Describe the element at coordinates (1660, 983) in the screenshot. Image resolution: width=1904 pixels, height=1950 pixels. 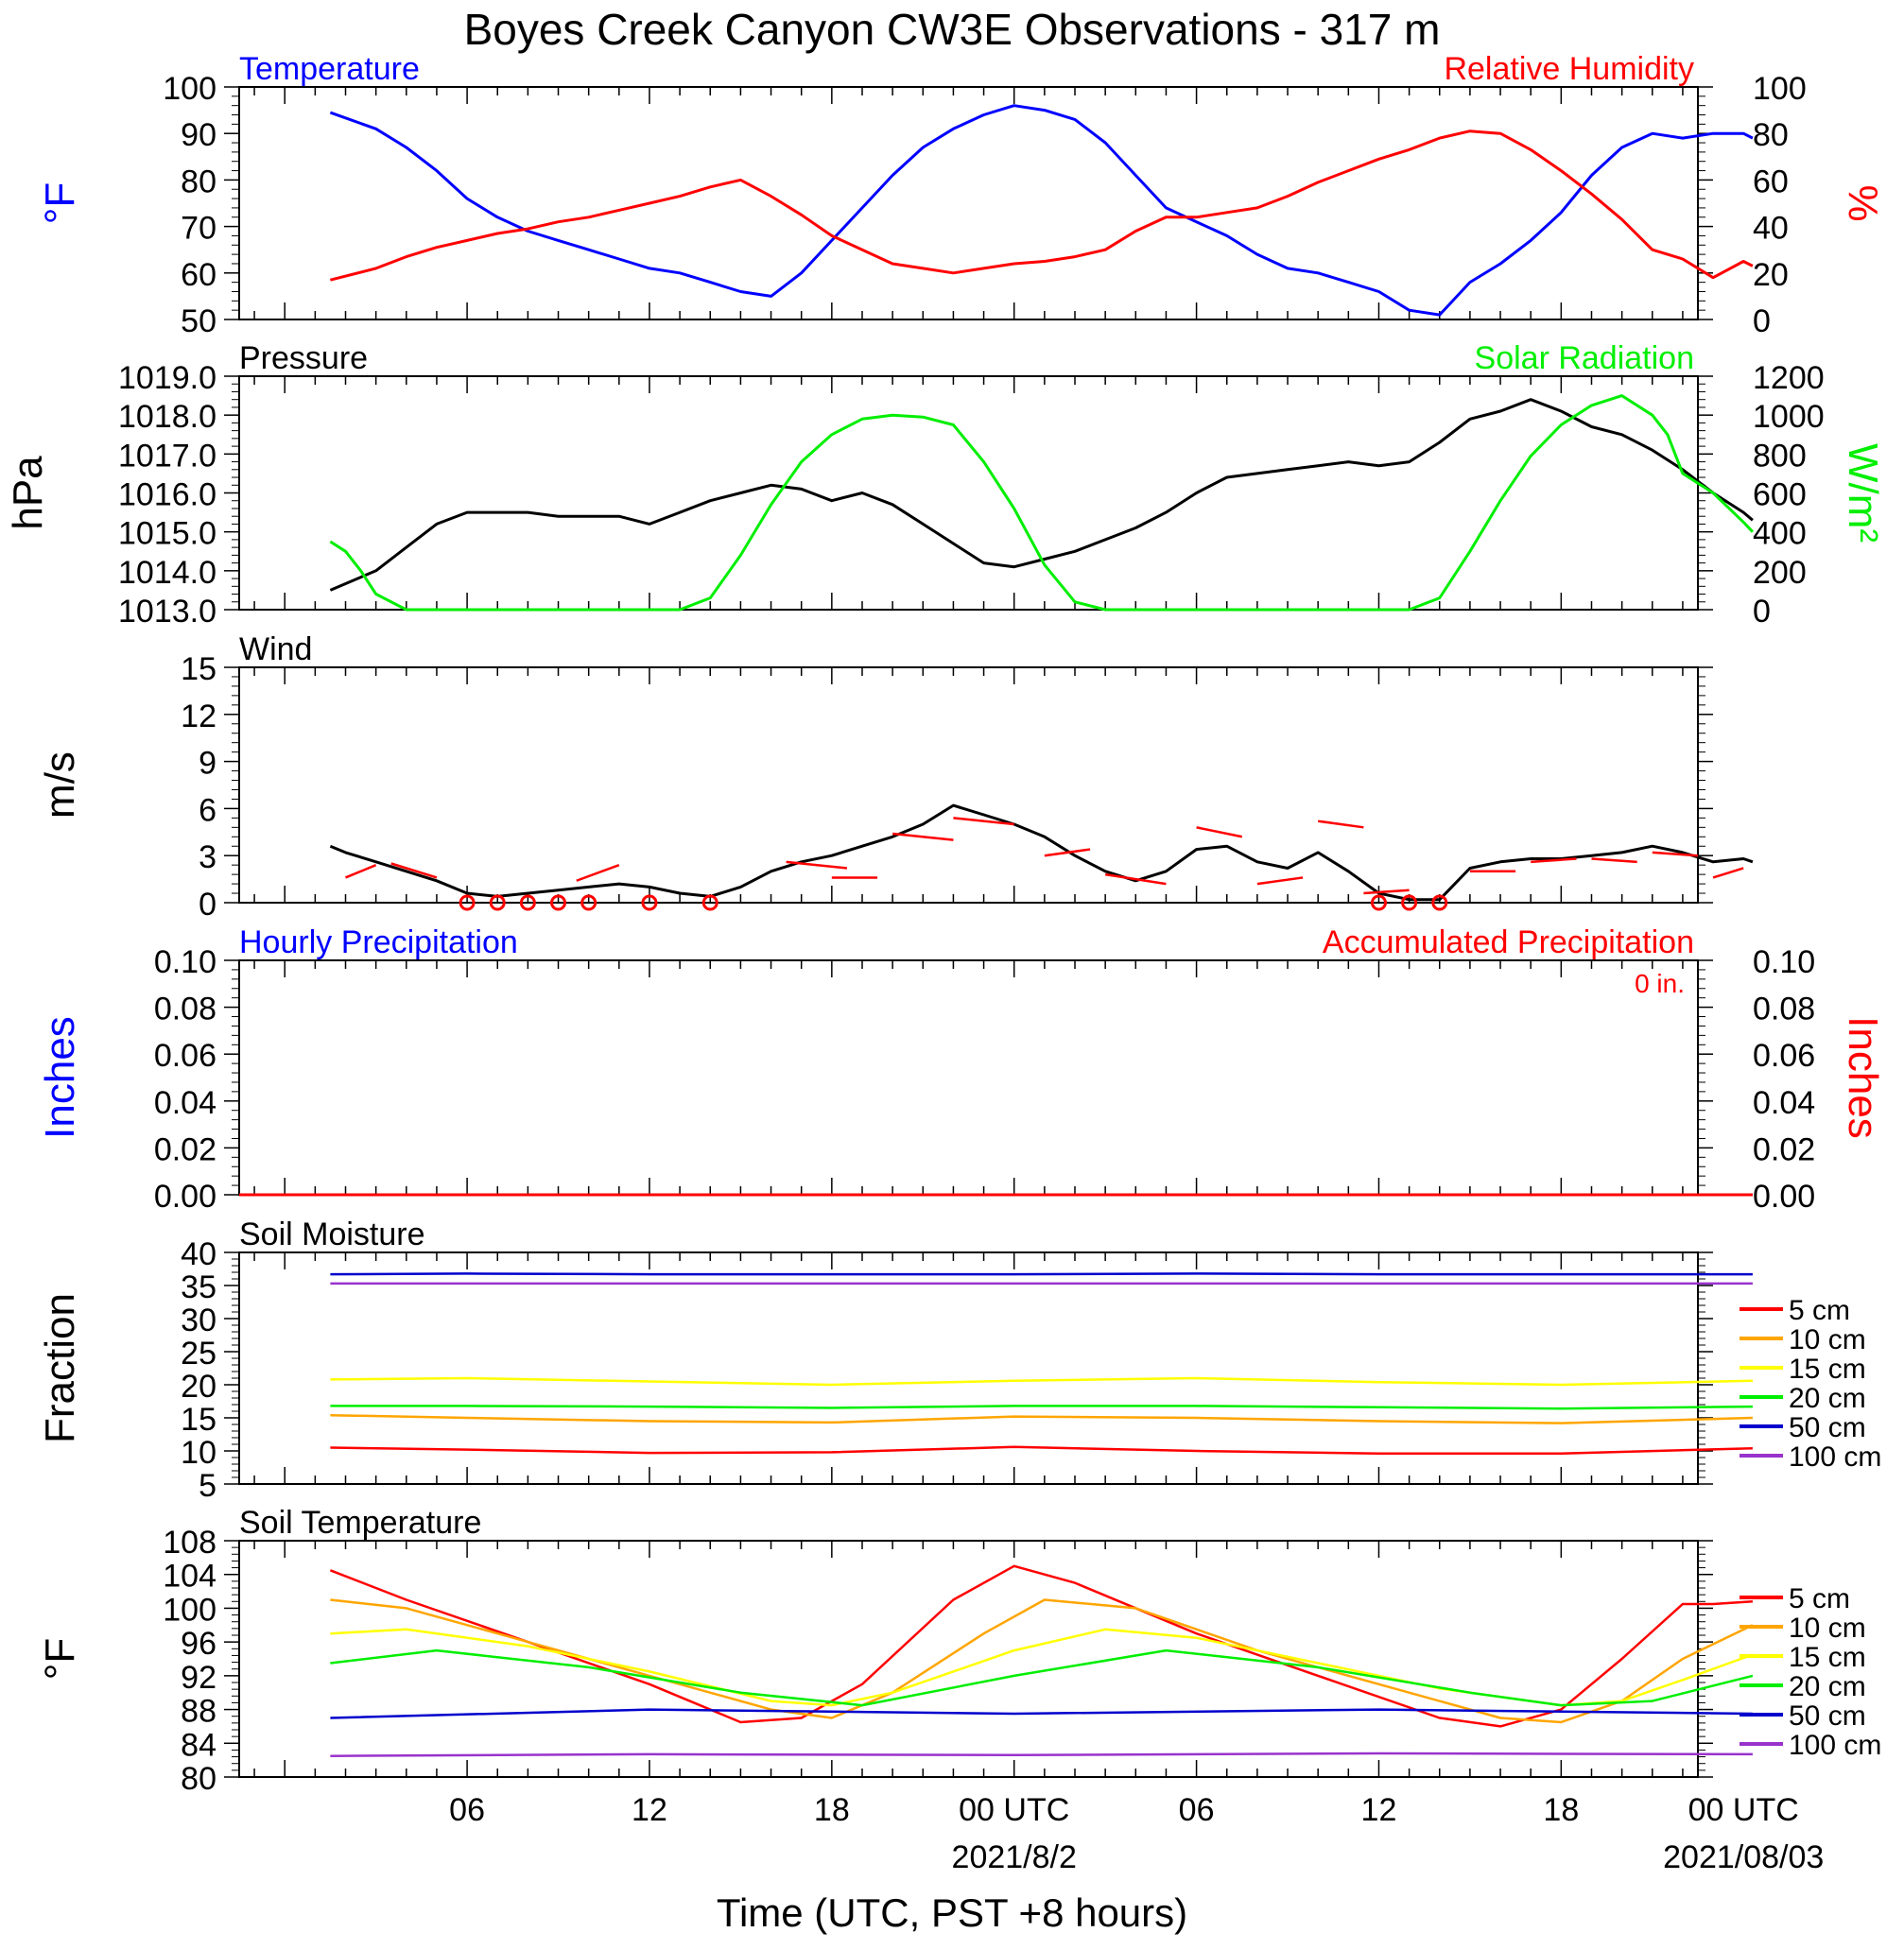
I see `accumulated-total-label: 0 in.` at that location.